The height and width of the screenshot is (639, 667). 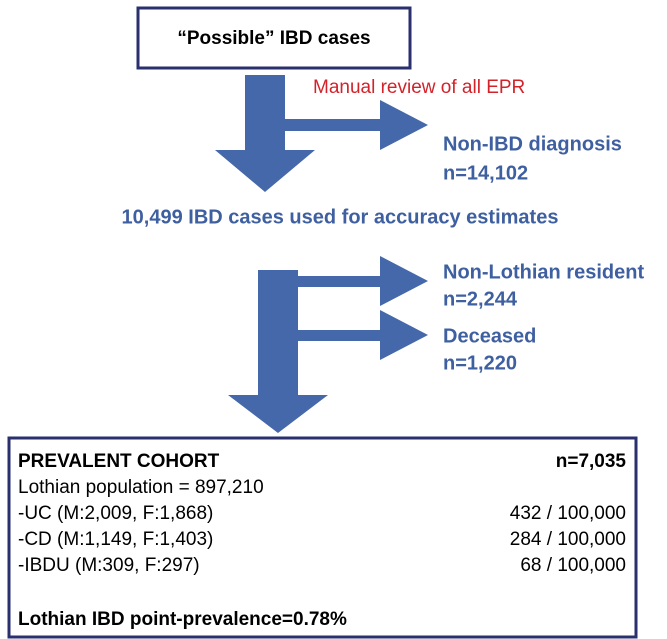 I want to click on exclusion-label: Non-IBD diagnosis, so click(x=532, y=144).